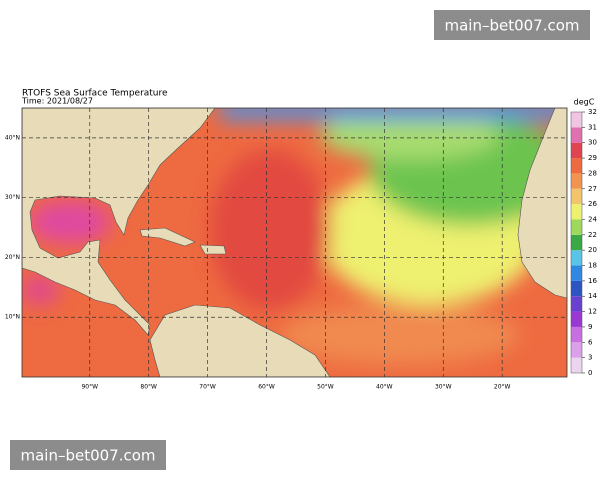 The image size is (600, 484). What do you see at coordinates (592, 296) in the screenshot?
I see `colorbar-tick-label: 14` at bounding box center [592, 296].